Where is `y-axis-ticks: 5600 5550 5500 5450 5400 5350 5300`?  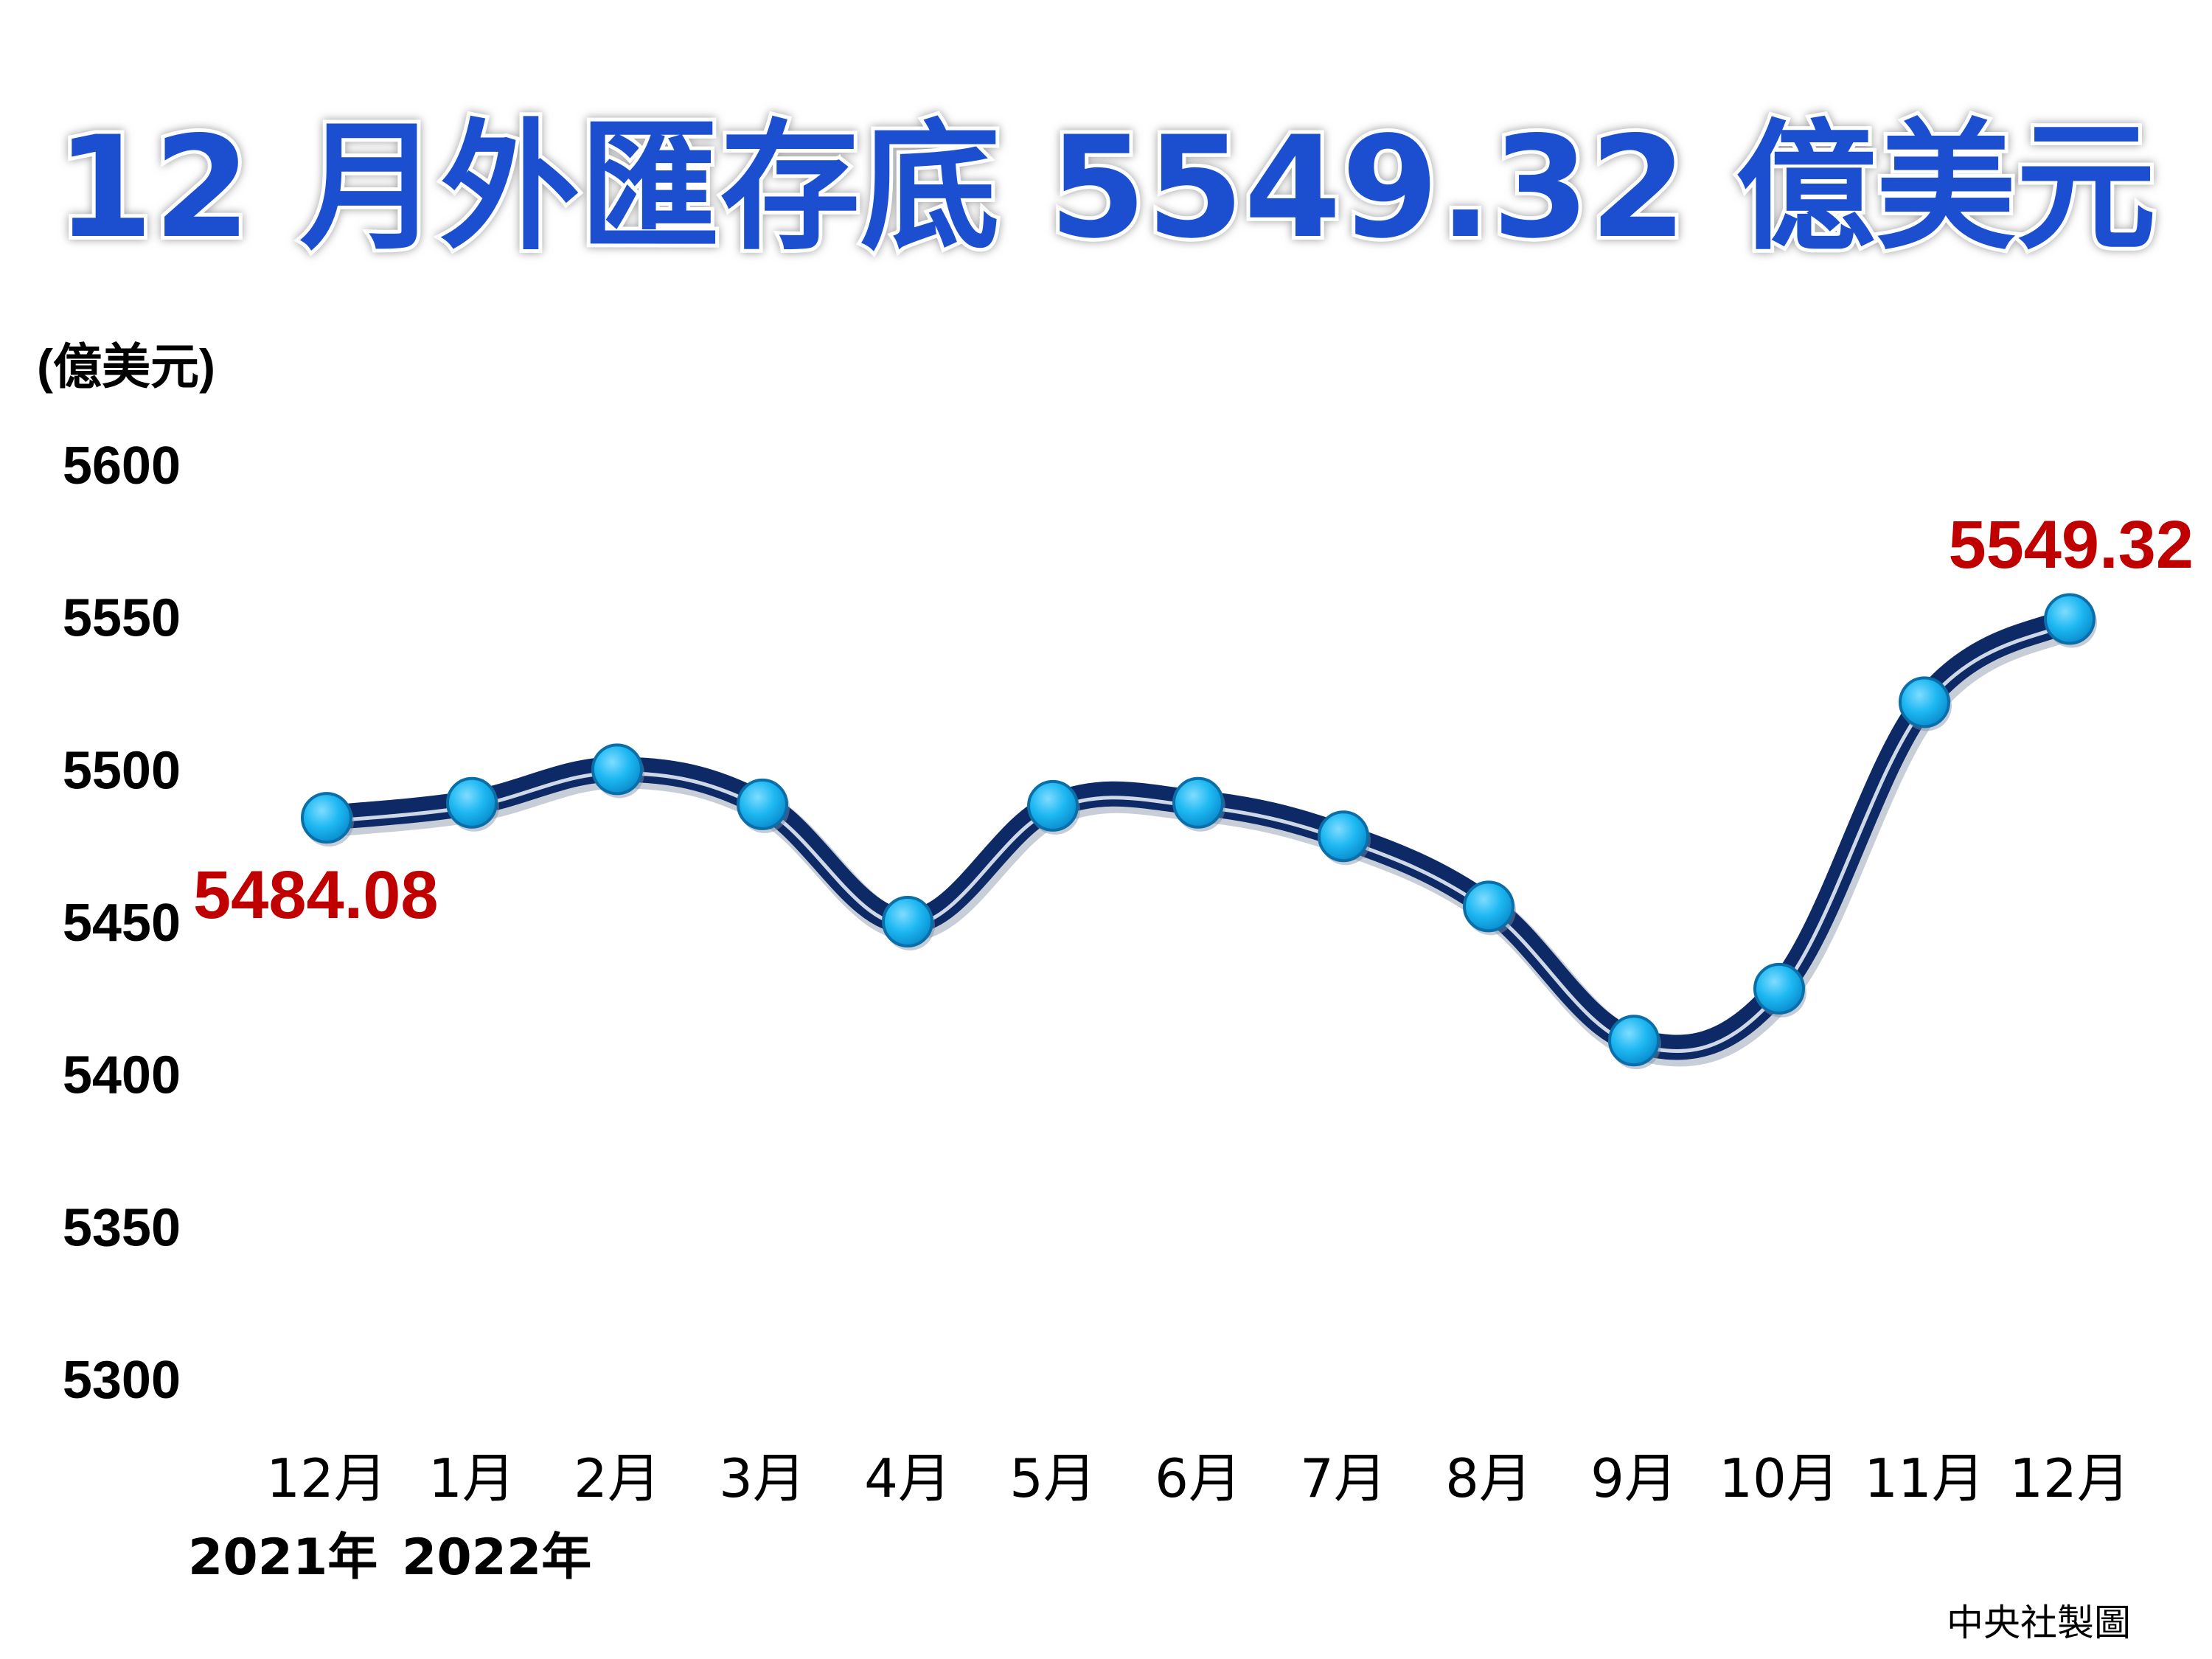
y-axis-ticks: 5600 5550 5500 5450 5400 5350 5300 is located at coordinates (122, 923).